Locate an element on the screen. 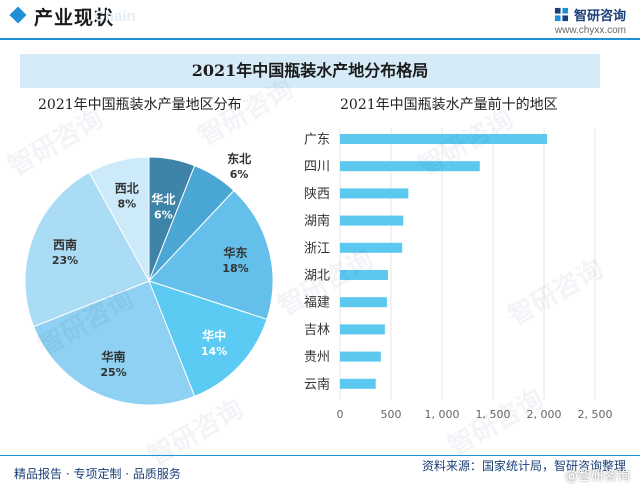 Image resolution: width=640 pixels, height=492 pixels. footer-divider is located at coordinates (320, 455).